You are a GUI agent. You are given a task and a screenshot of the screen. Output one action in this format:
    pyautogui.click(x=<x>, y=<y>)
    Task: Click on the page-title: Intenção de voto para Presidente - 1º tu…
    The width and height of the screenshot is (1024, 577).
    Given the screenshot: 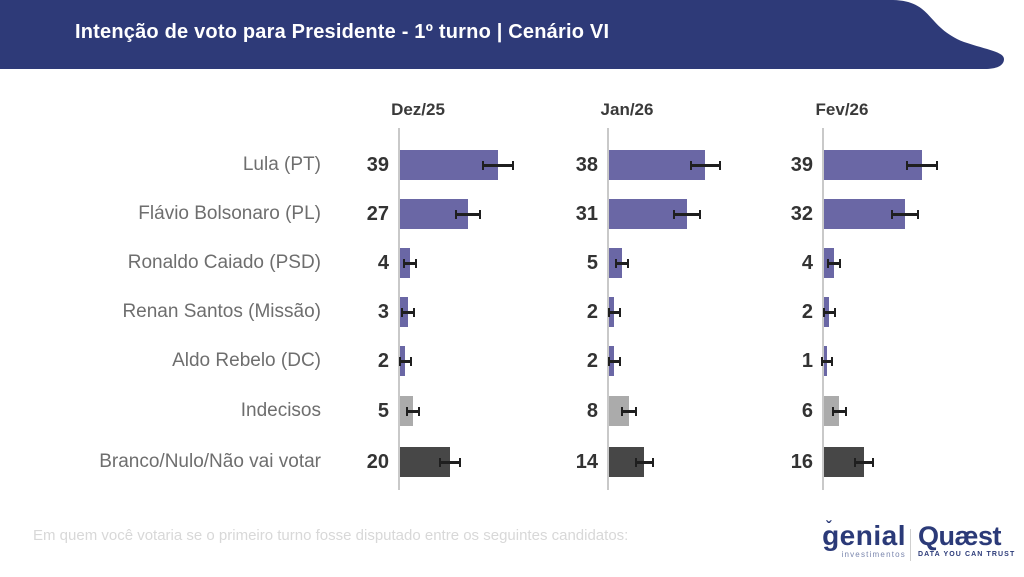 What is the action you would take?
    pyautogui.click(x=342, y=32)
    